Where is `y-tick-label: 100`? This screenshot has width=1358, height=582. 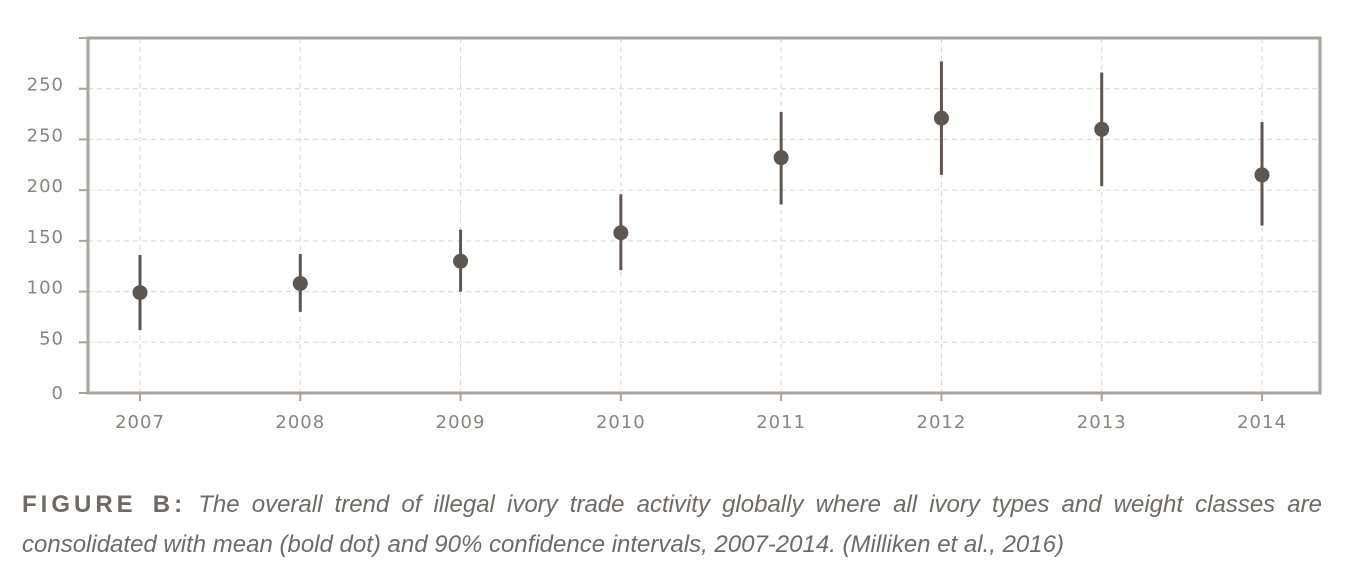
y-tick-label: 100 is located at coordinates (45, 288).